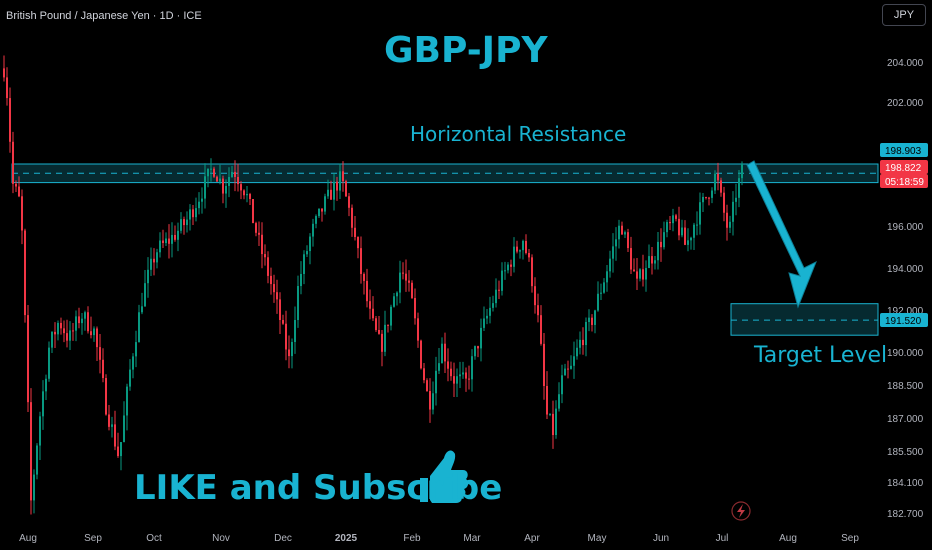 The image size is (932, 550). I want to click on y-tick-label: 188.500, so click(905, 386).